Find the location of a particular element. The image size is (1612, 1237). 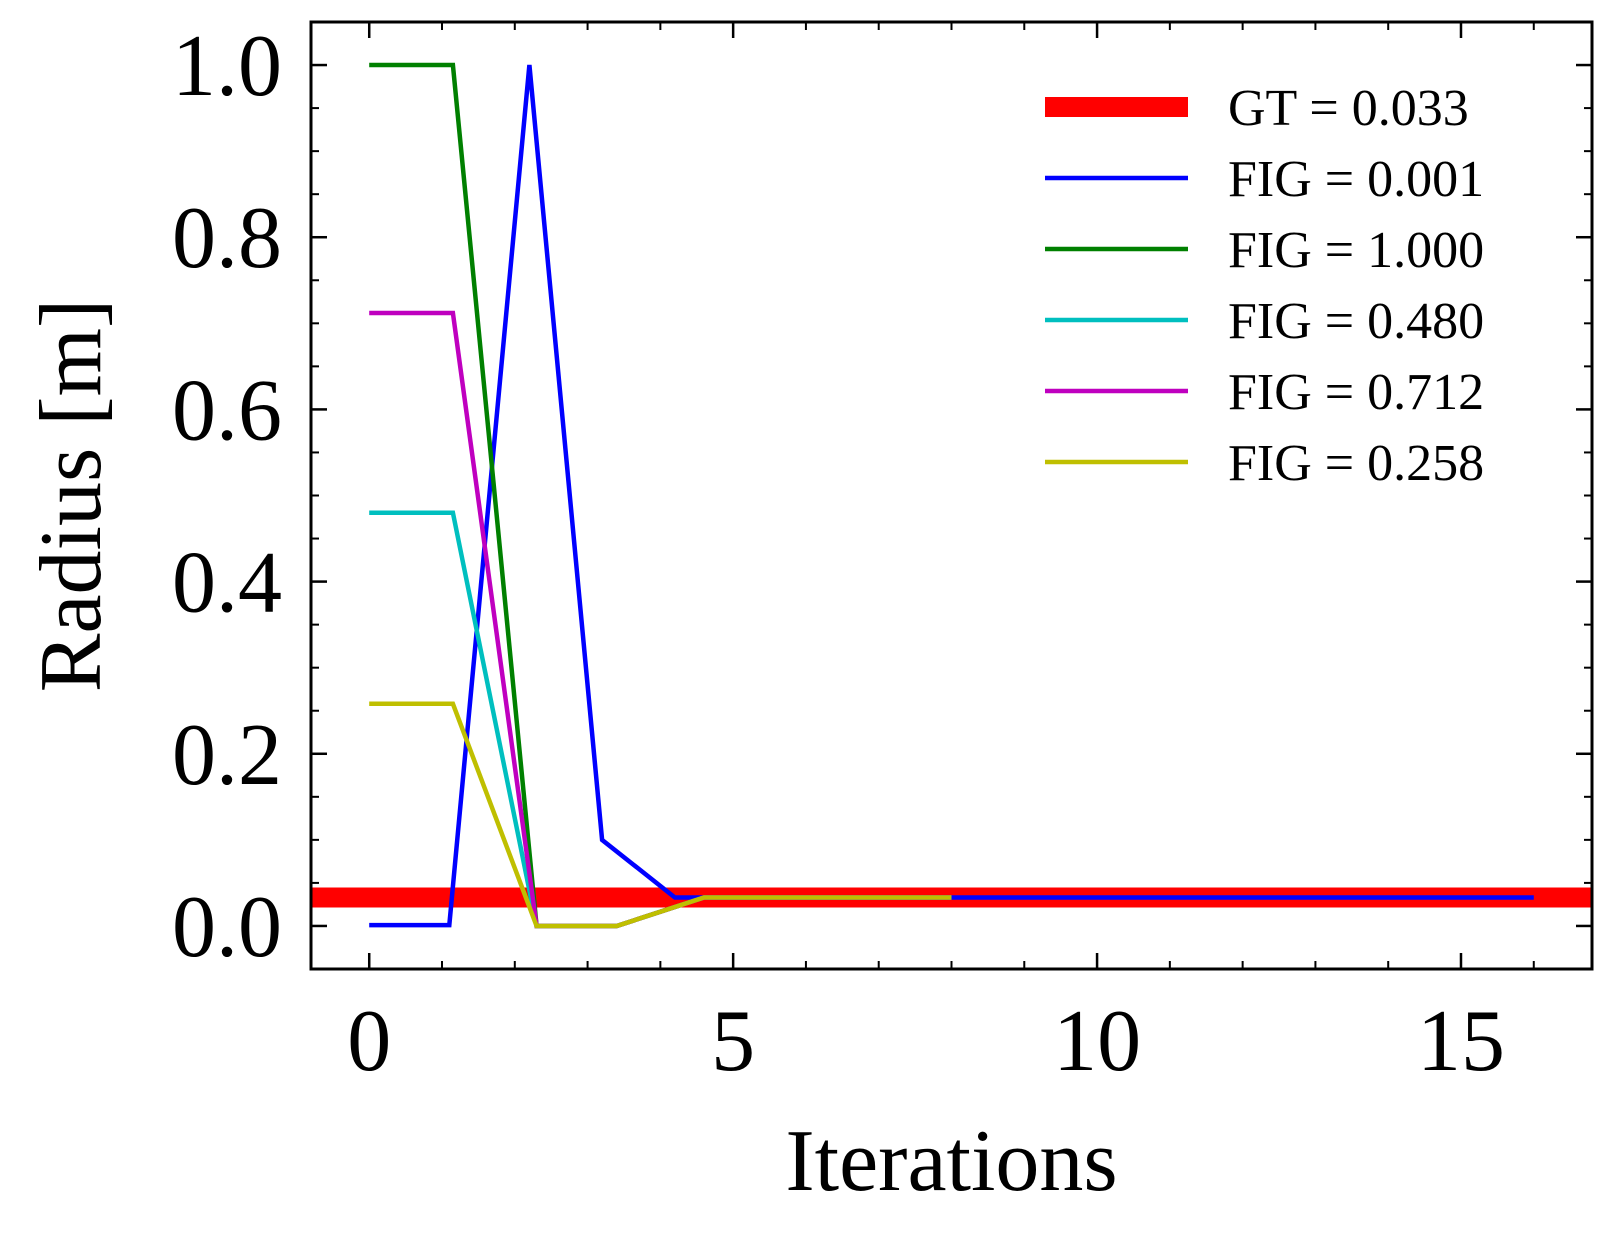

x-axis-title: Iterations is located at coordinates (951, 1161).